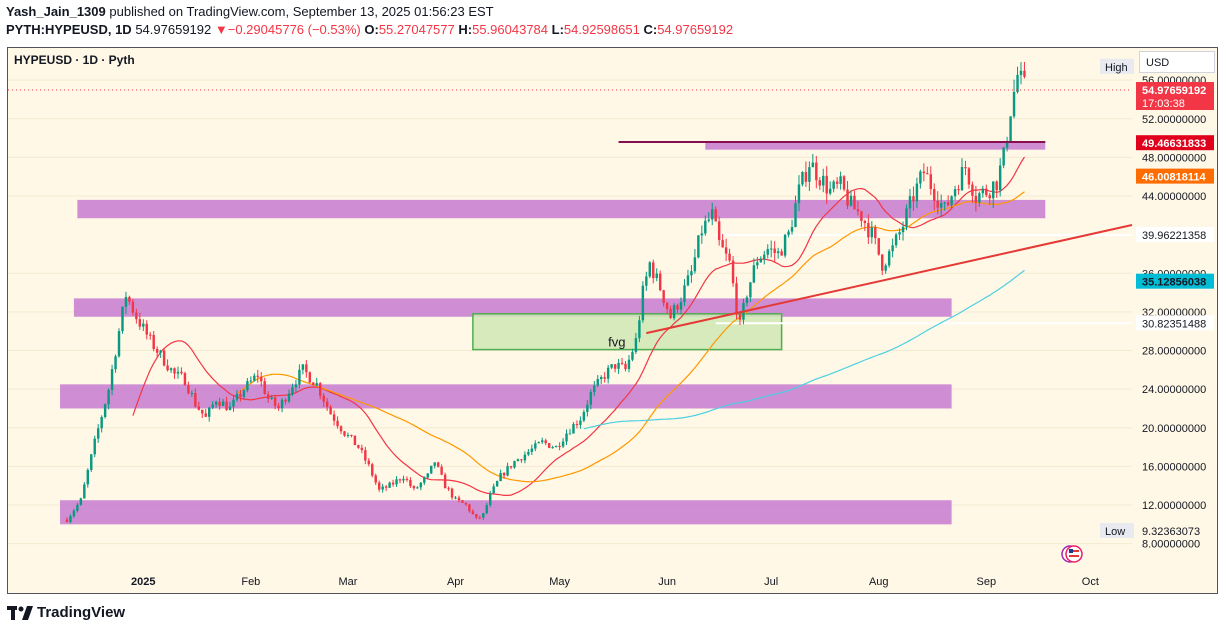 This screenshot has height=632, width=1226. Describe the element at coordinates (616, 342) in the screenshot. I see `fvg-label: fvg` at that location.